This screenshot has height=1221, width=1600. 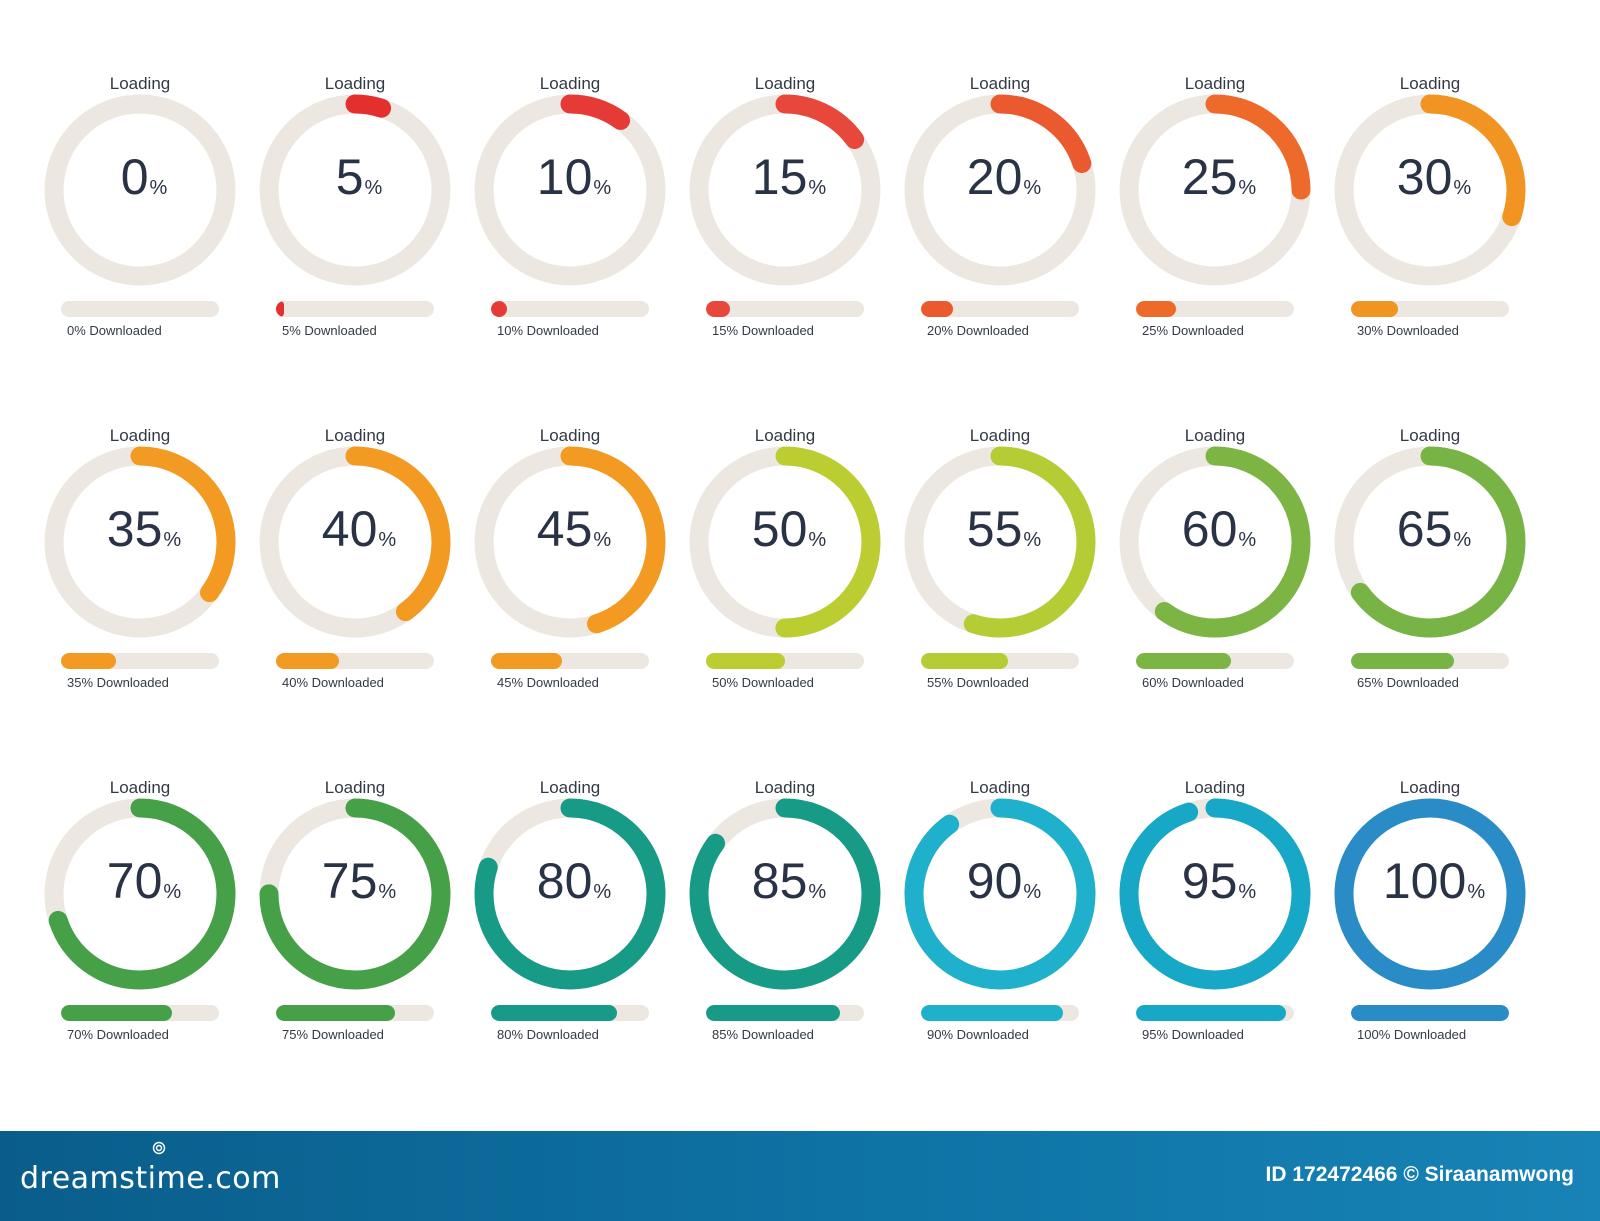 I want to click on download-caption: 50% Downloaded, so click(x=763, y=682).